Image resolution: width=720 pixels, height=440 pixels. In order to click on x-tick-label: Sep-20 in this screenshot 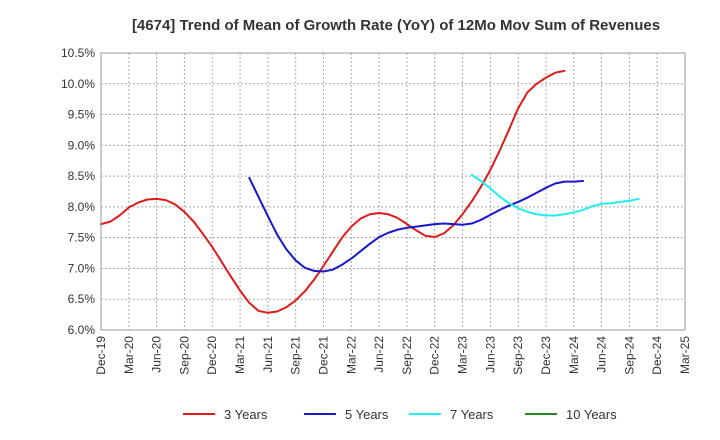, I will do `click(184, 355)`.